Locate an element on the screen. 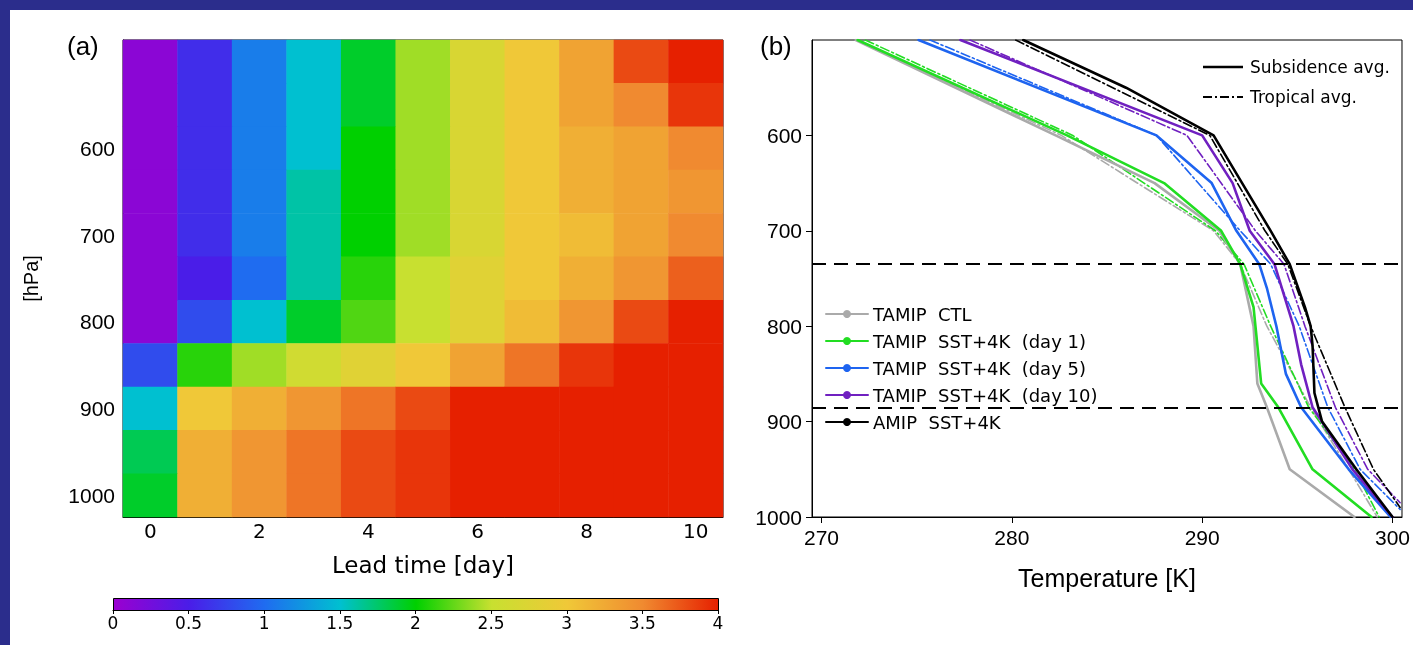  x-tick-label: 290 is located at coordinates (1202, 537).